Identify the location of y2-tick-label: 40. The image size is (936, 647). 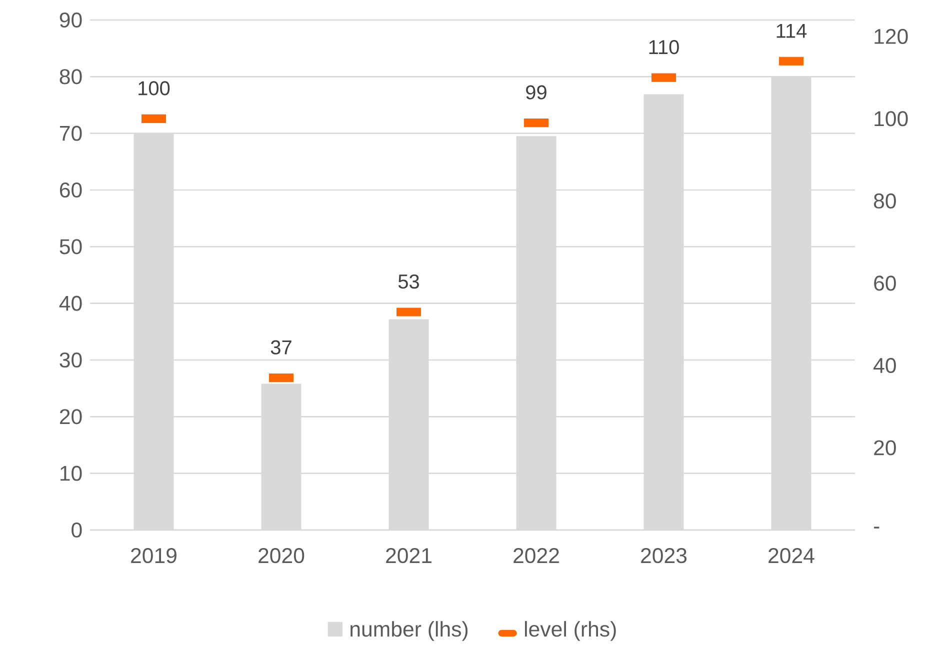
(885, 366).